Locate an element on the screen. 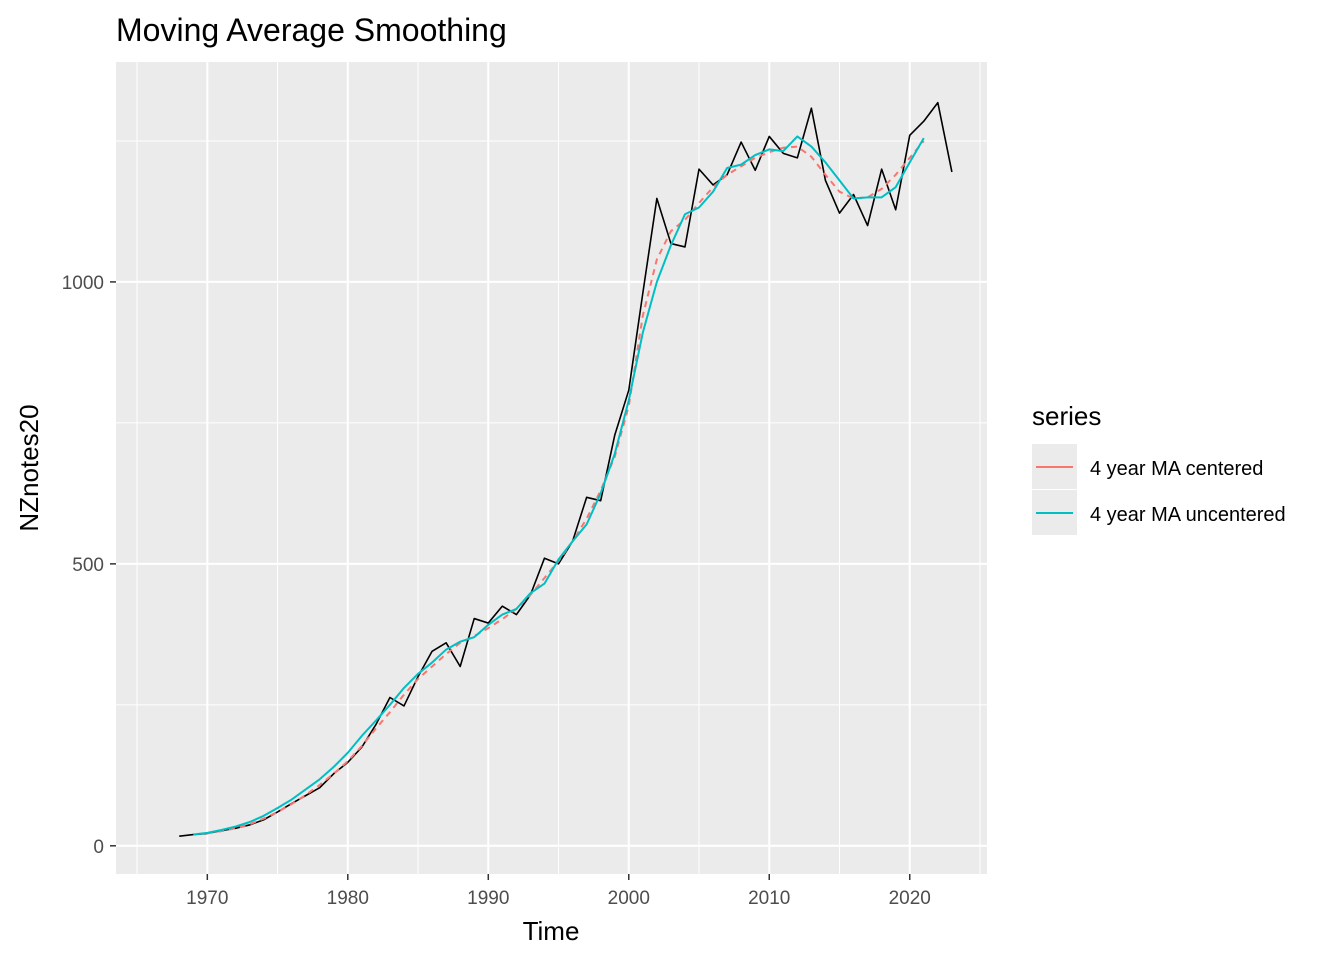  y-tick-label: 1000 is located at coordinates (83, 283).